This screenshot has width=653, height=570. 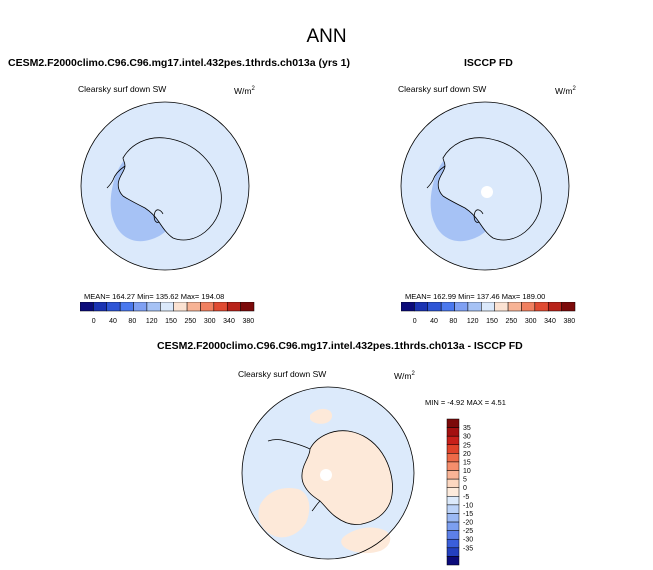 I want to click on right-panel-title: ISCCP FD, so click(x=488, y=63).